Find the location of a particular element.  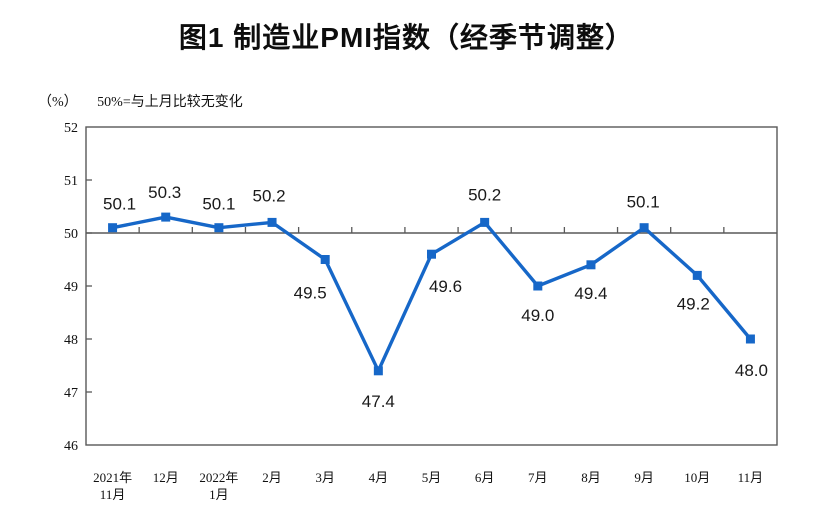

x-axis-label: 2月 is located at coordinates (272, 477).